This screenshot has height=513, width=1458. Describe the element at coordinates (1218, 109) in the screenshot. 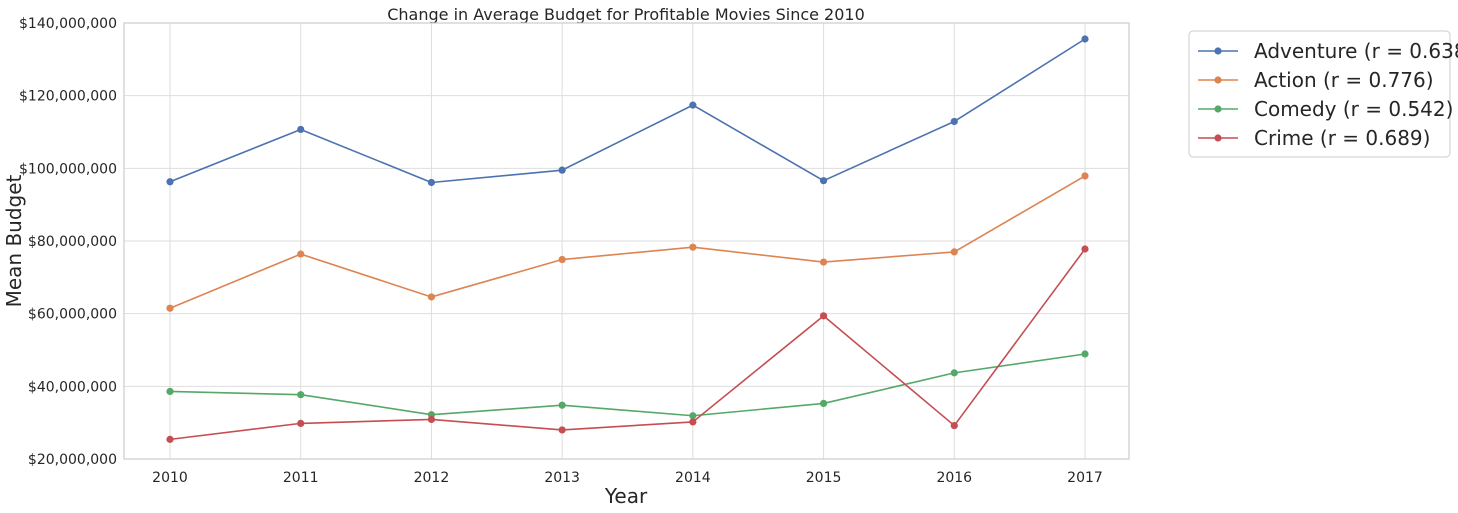

I see `legend-marker-comedy` at that location.